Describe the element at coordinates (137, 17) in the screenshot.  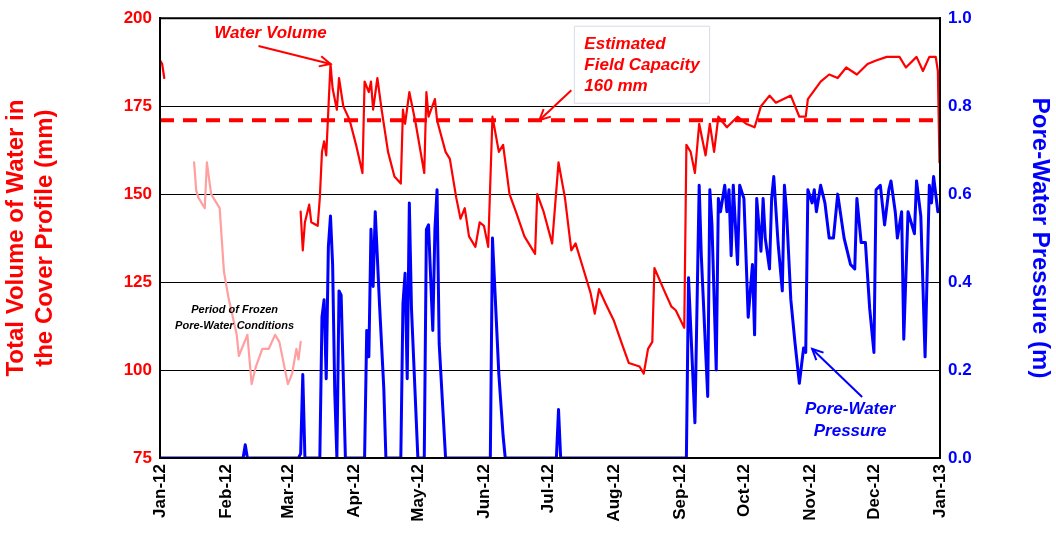
I see `y-tick-label: 200` at that location.